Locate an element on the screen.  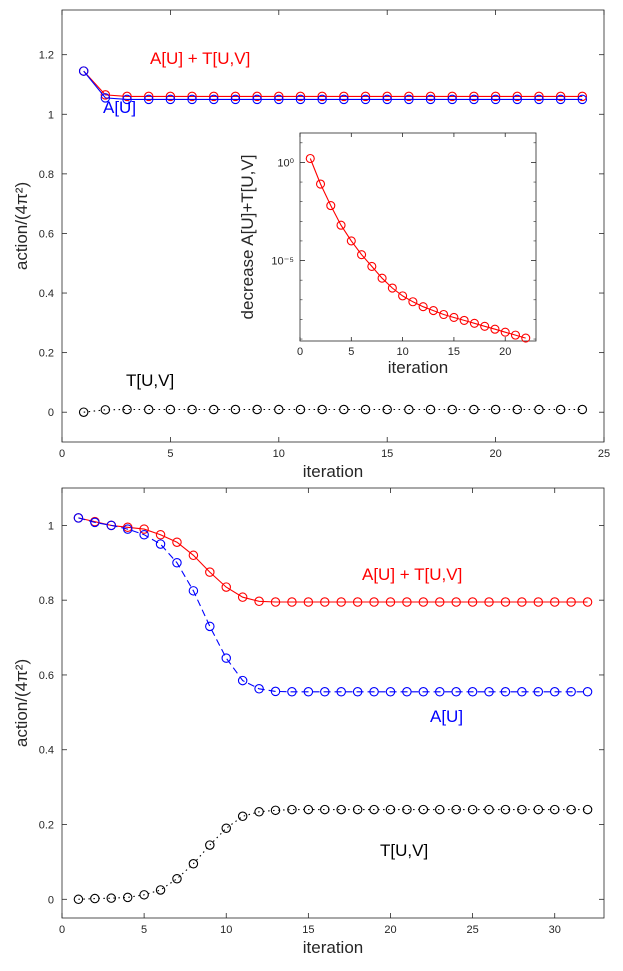
y-tick-label: 1 is located at coordinates (51, 115).